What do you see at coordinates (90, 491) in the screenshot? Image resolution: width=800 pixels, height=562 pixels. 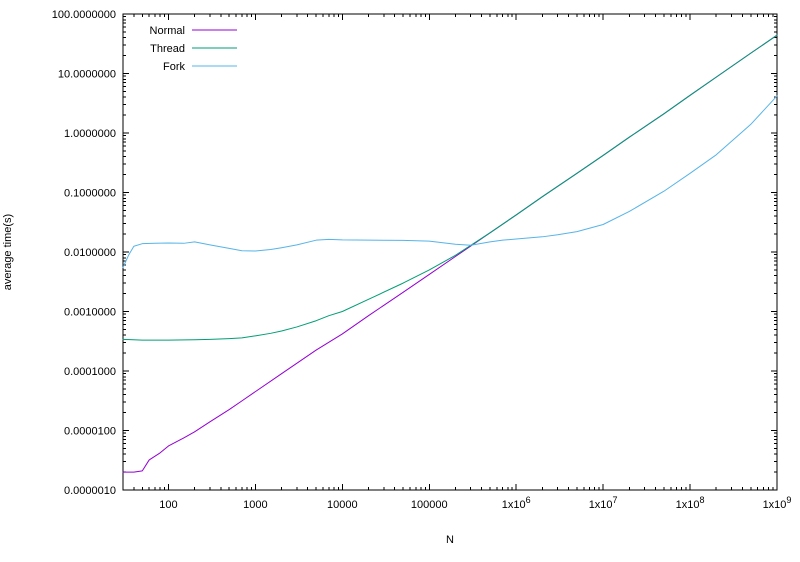 I see `y-tick-label: 0.0000010` at bounding box center [90, 491].